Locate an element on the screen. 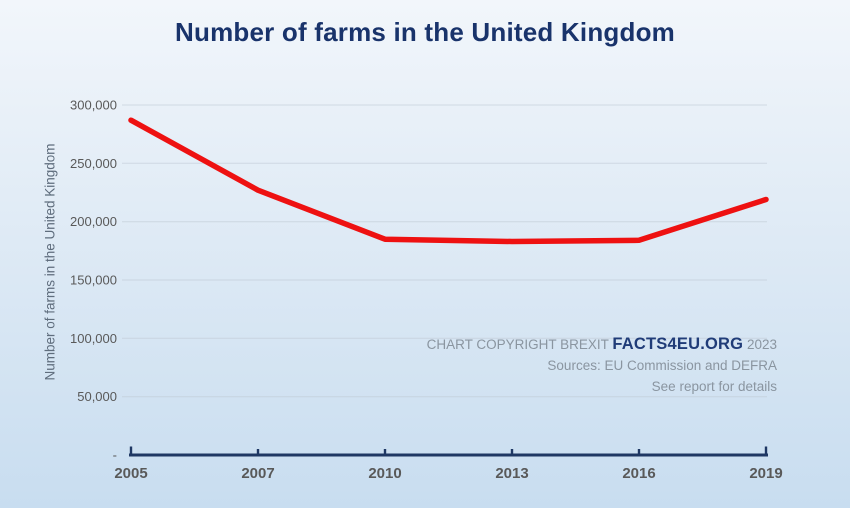  chart-title: Number of farms in the United Kingdom is located at coordinates (425, 32).